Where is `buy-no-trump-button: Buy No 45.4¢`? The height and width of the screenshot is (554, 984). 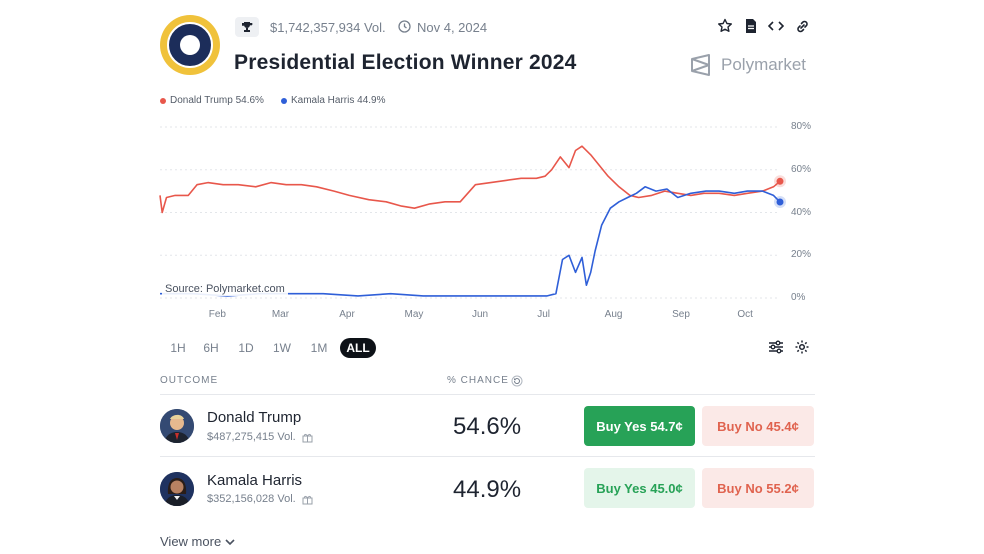
buy-no-trump-button: Buy No 45.4¢ is located at coordinates (758, 426).